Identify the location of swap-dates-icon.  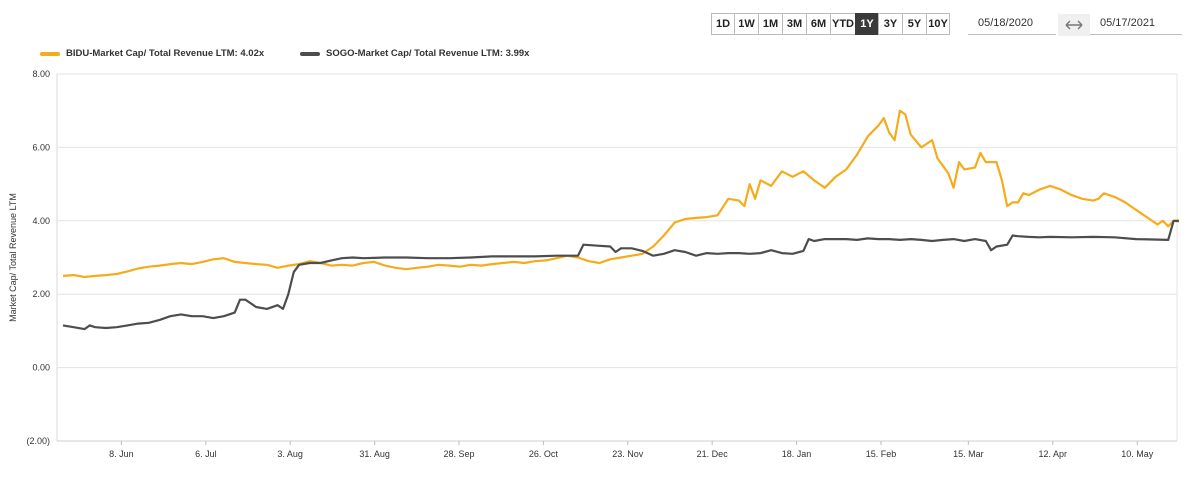
(1074, 25).